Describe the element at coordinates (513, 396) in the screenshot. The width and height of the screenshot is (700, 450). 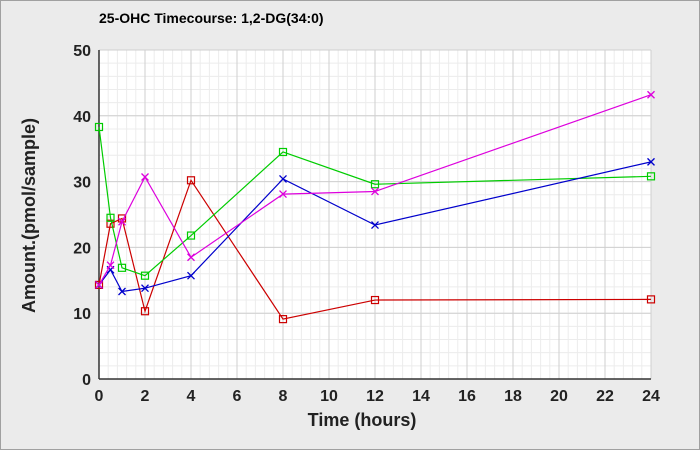
I see `x-tick-label: 18` at that location.